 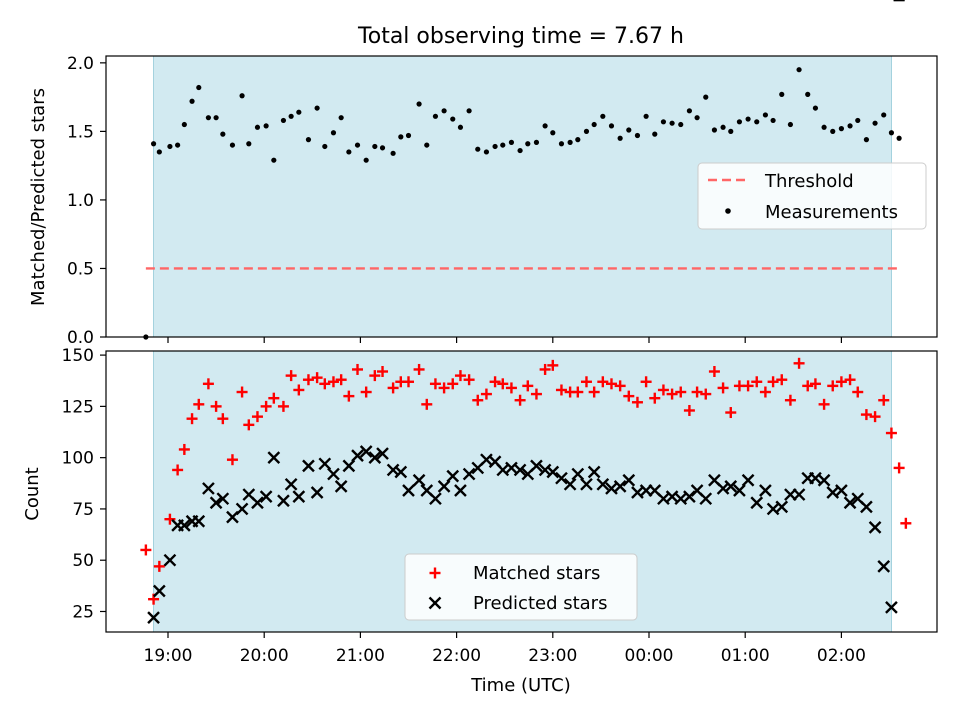 I want to click on count-y-tick-label: 125, so click(x=78, y=407).